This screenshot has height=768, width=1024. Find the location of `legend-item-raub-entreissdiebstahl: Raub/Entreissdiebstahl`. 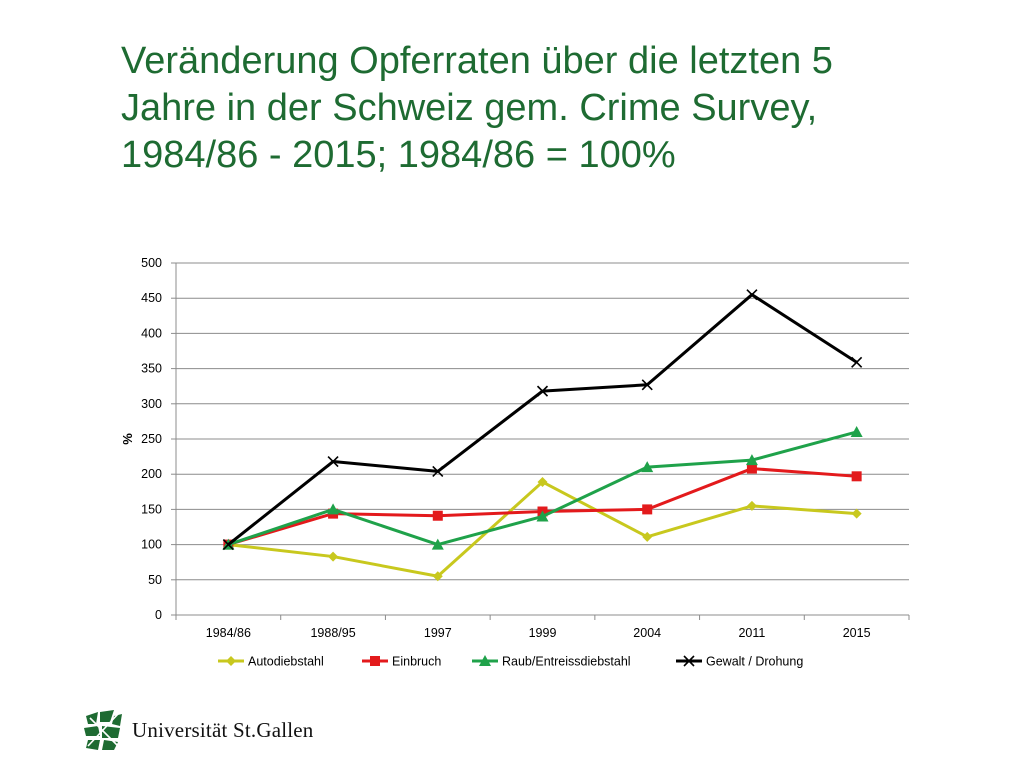

legend-item-raub-entreissdiebstahl: Raub/Entreissdiebstahl is located at coordinates (551, 662).